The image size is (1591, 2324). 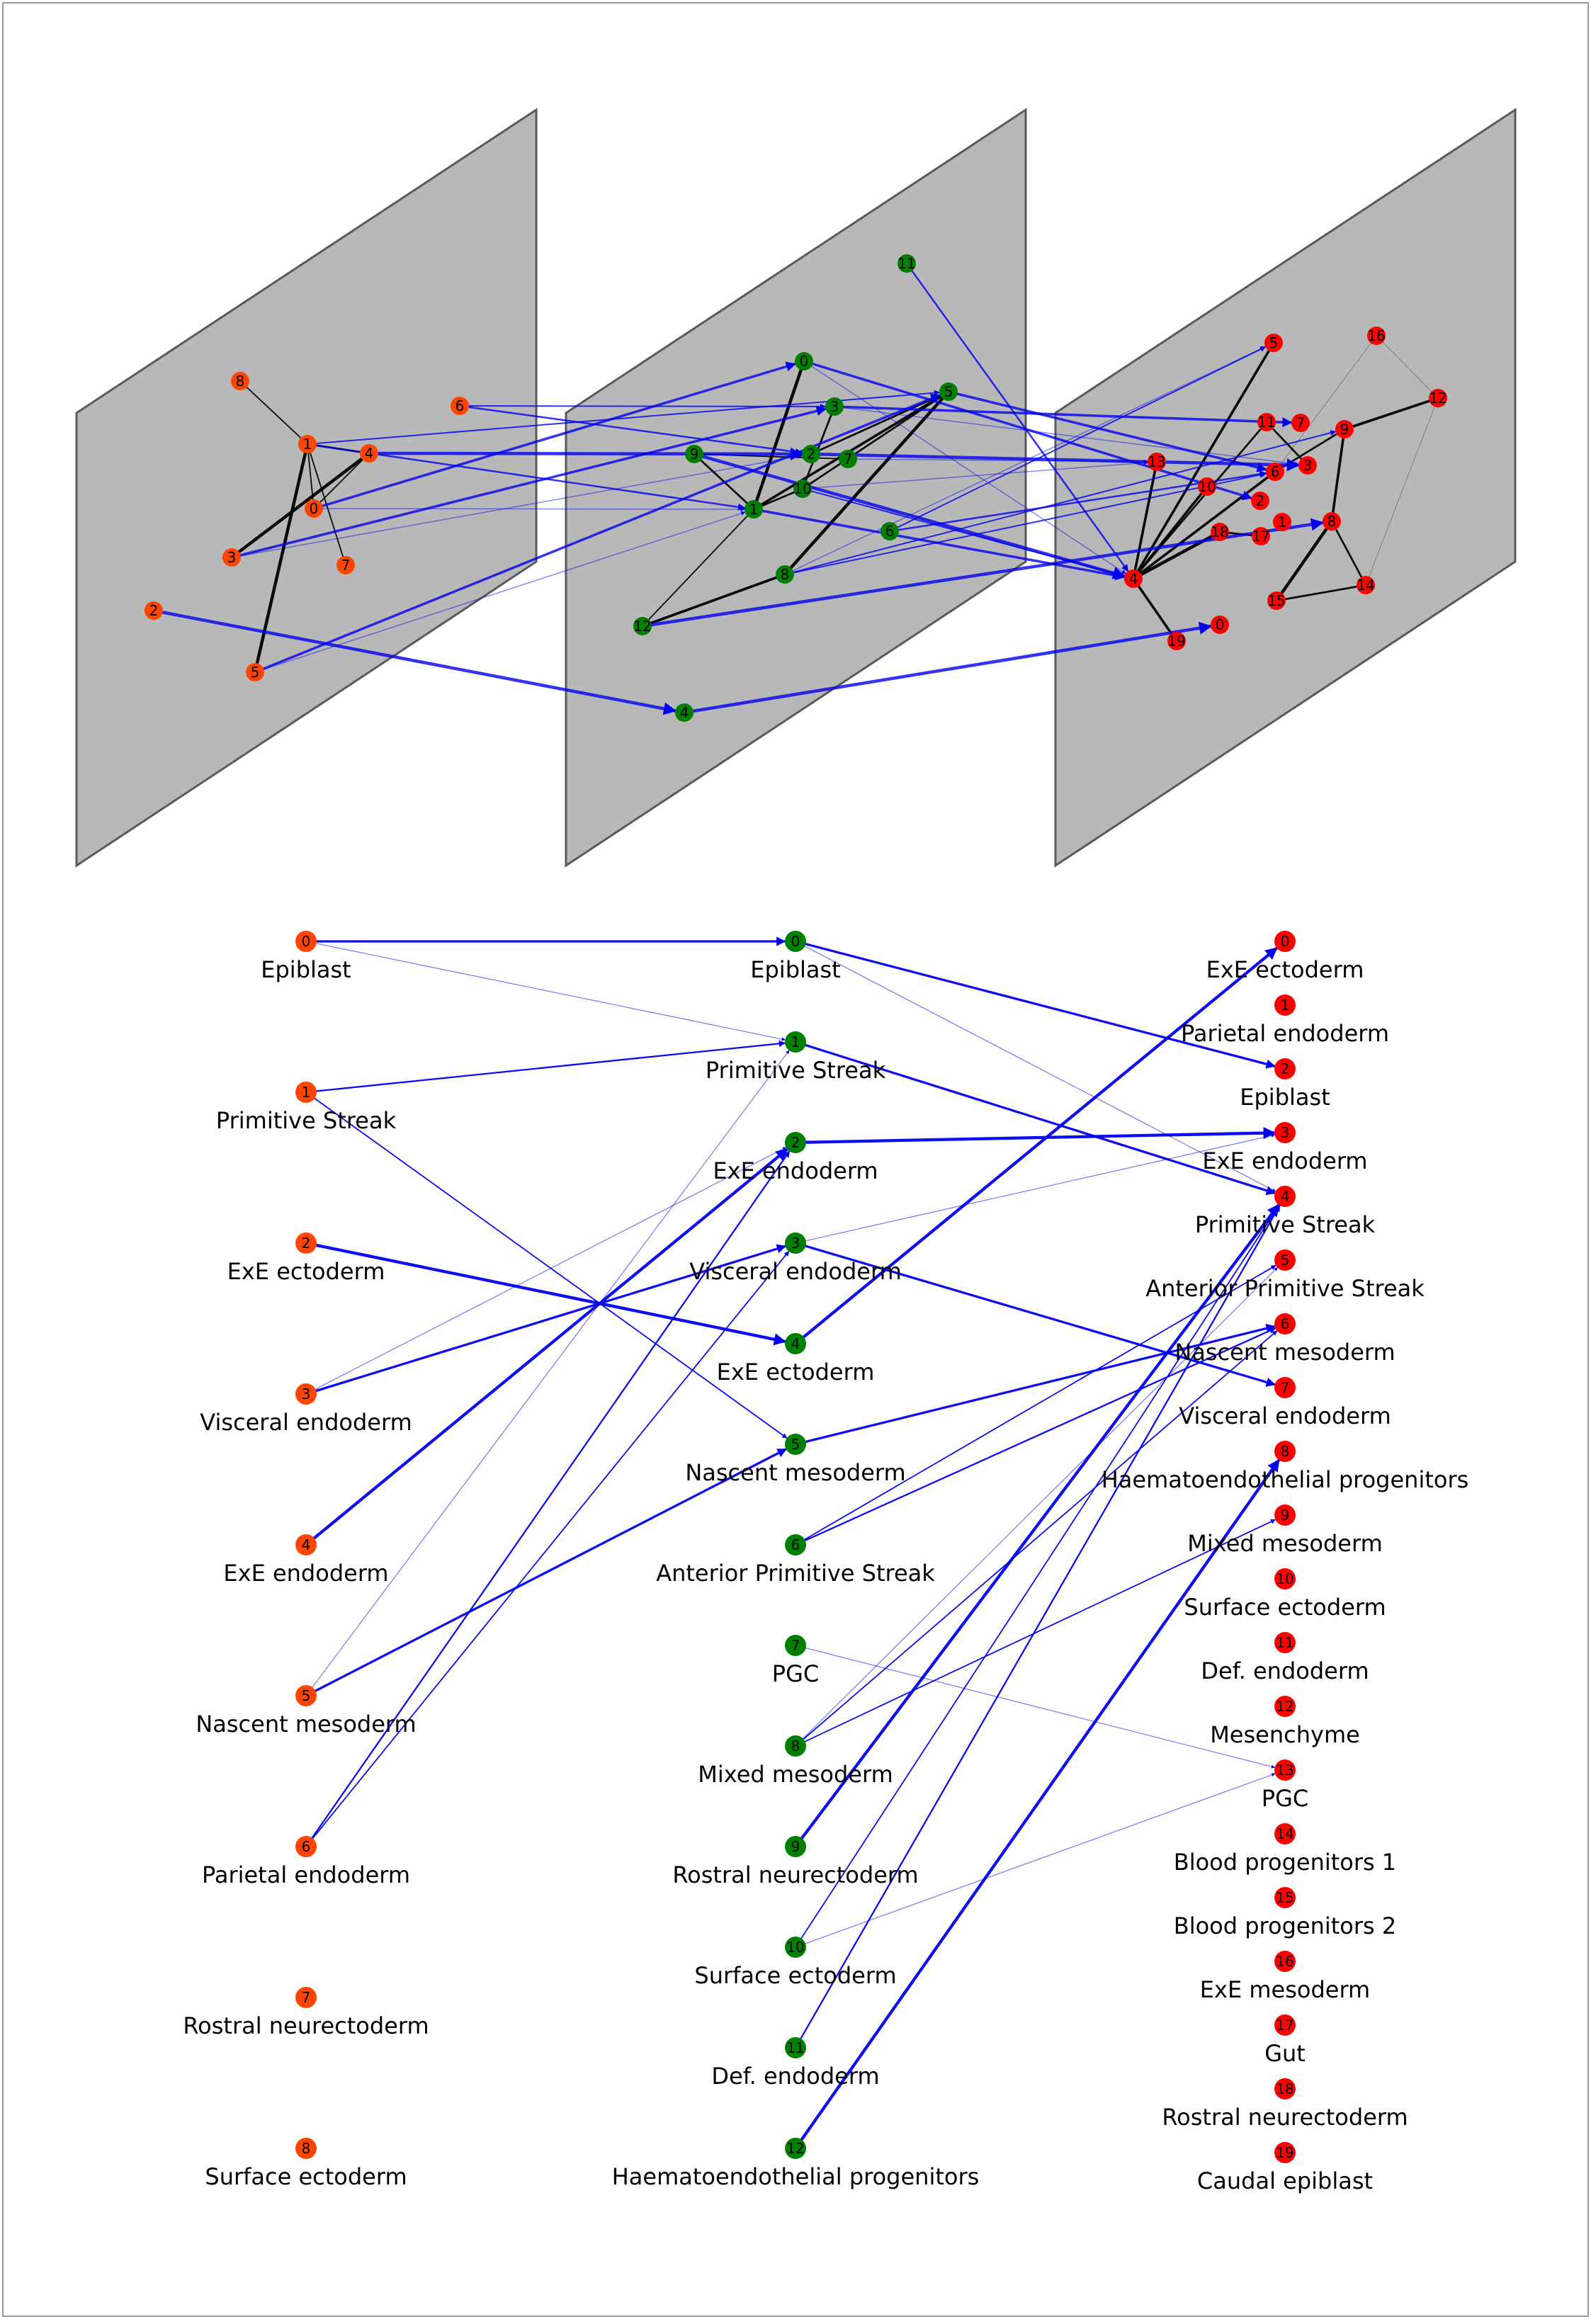 What do you see at coordinates (345, 565) in the screenshot?
I see `plane-node-s1-7: 7` at bounding box center [345, 565].